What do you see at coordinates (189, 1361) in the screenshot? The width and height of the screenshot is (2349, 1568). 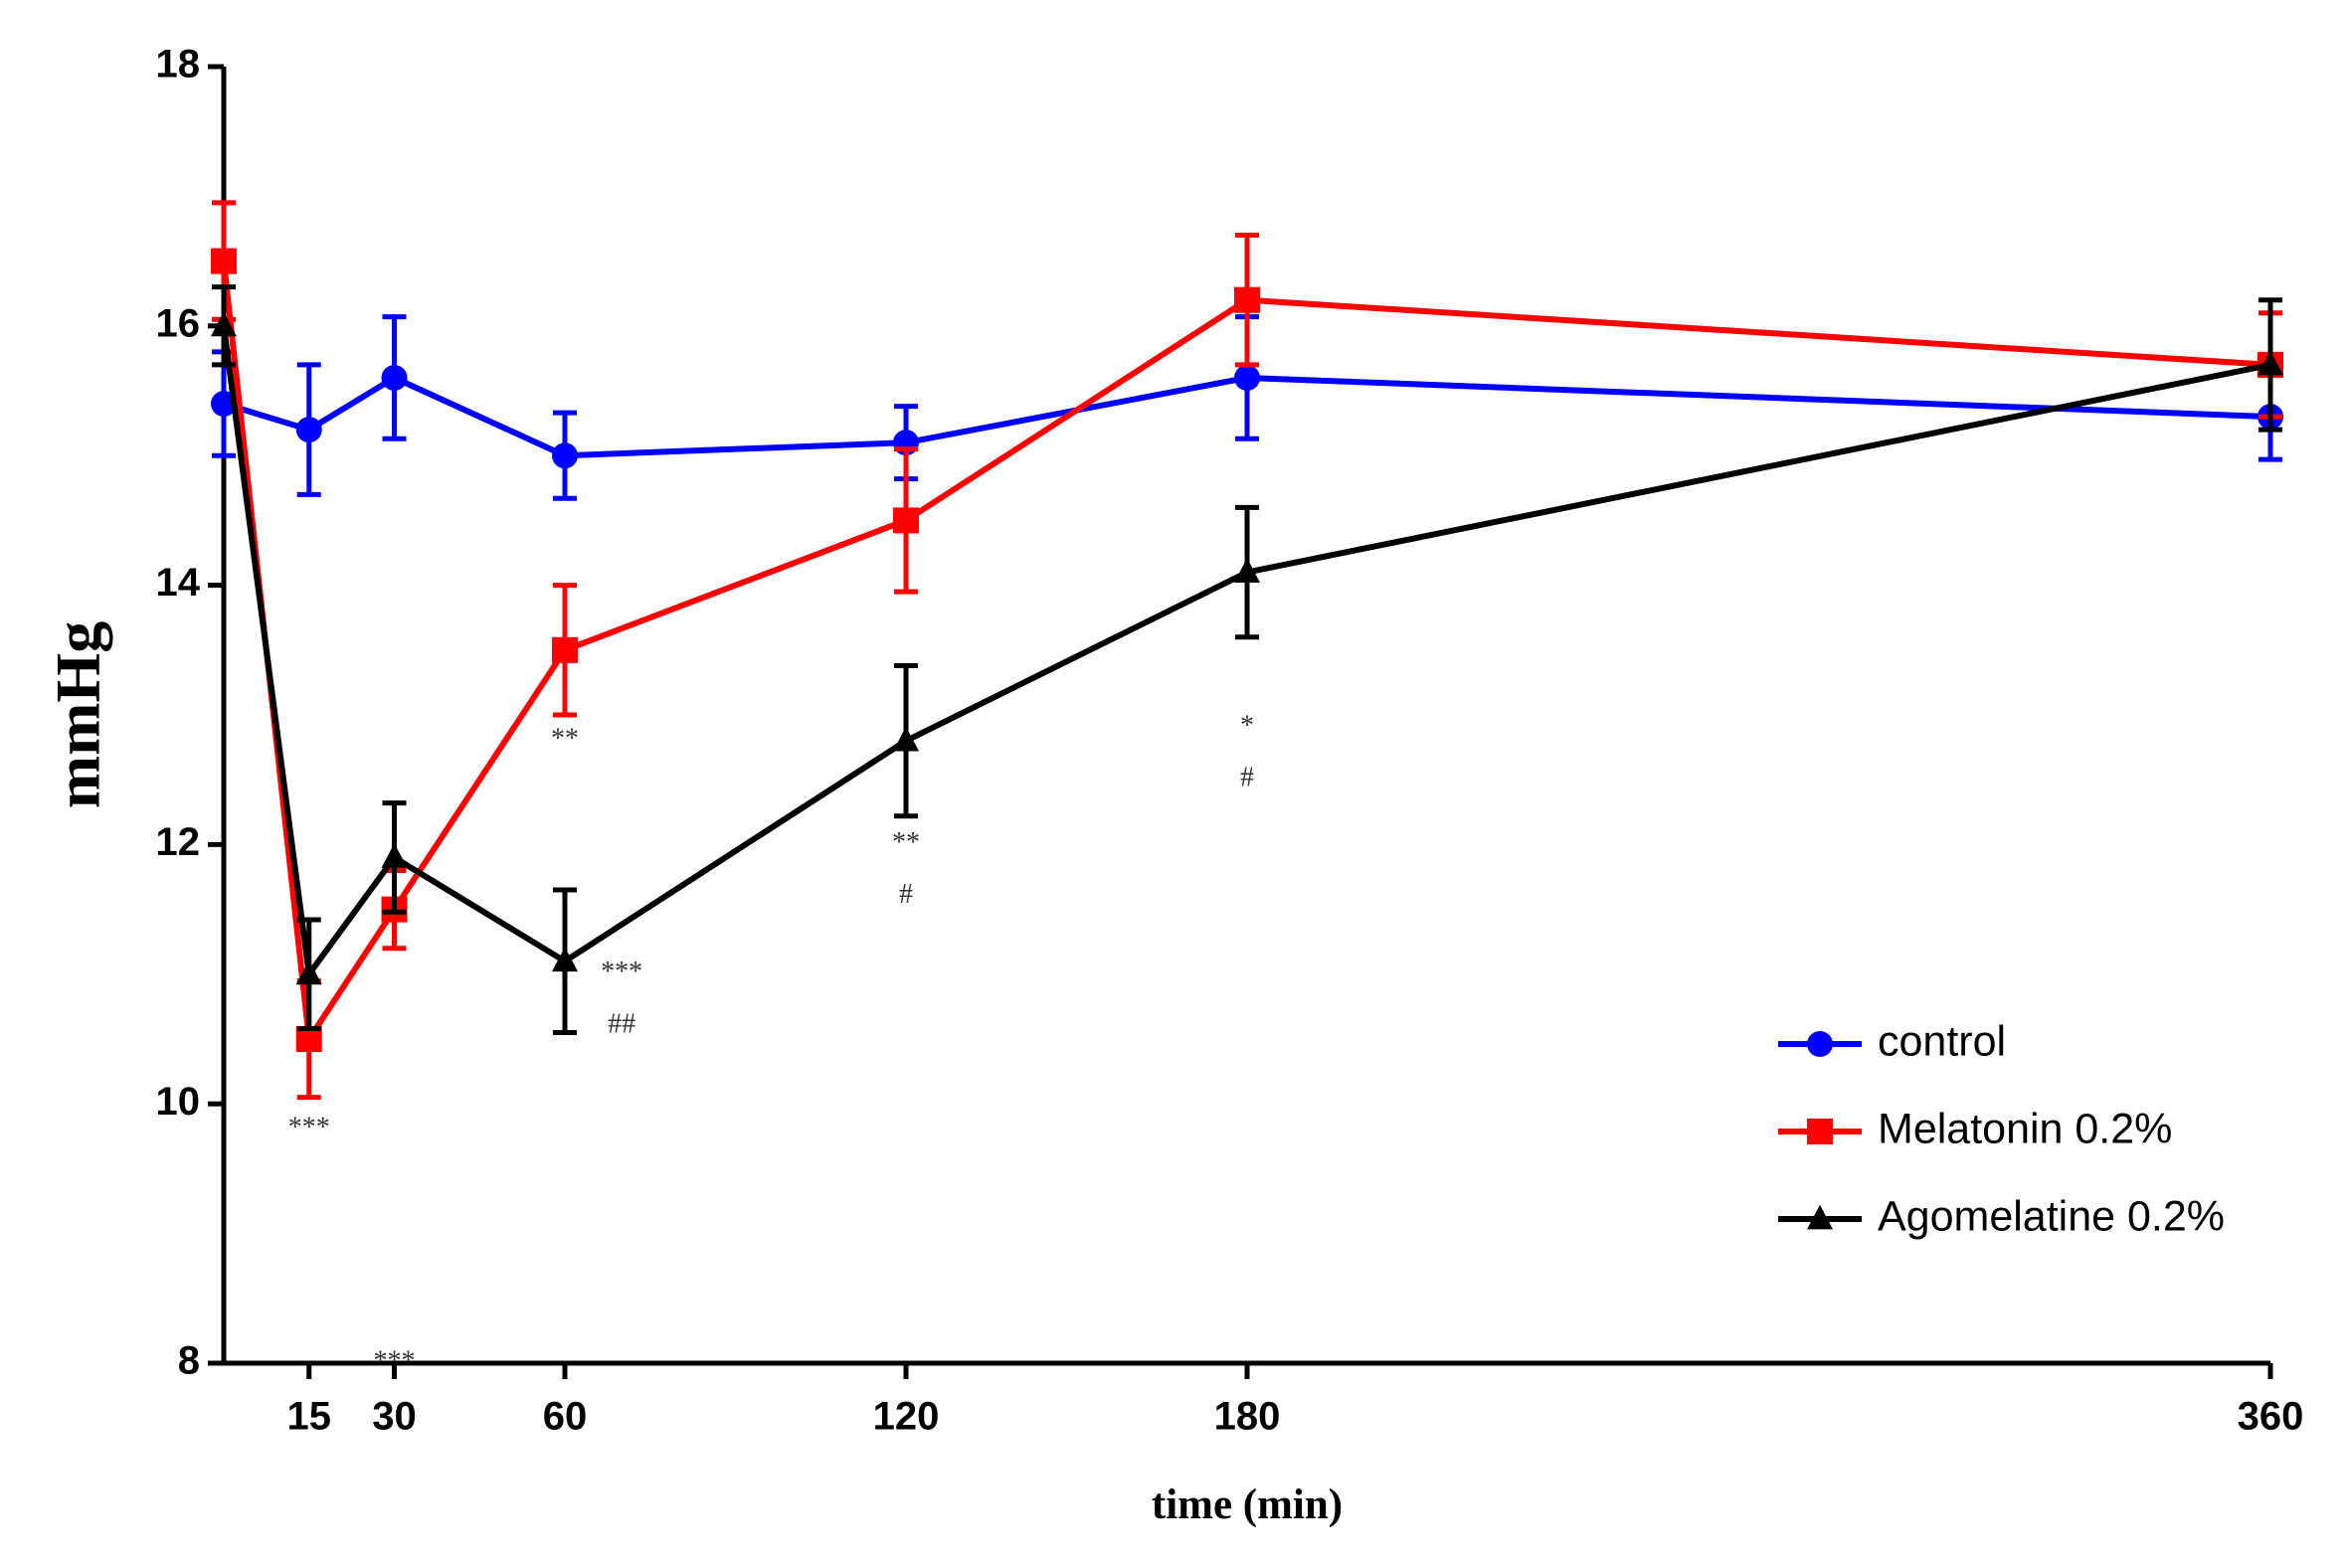 I see `y-tick-label: 8` at bounding box center [189, 1361].